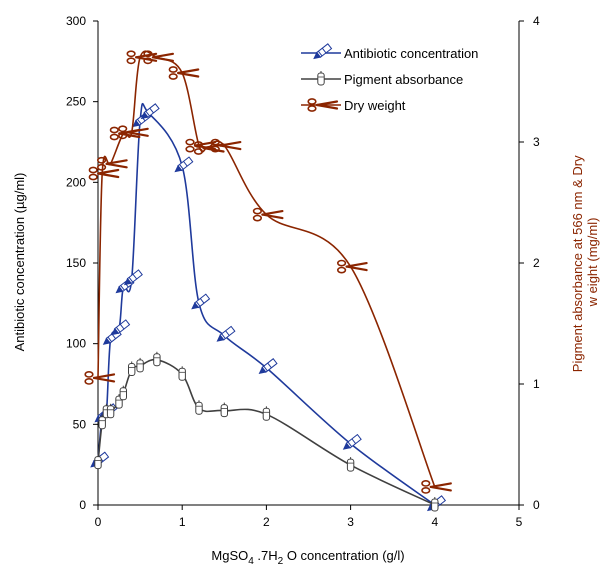 The width and height of the screenshot is (608, 567). I want to click on x-tick-label: 1, so click(182, 522).